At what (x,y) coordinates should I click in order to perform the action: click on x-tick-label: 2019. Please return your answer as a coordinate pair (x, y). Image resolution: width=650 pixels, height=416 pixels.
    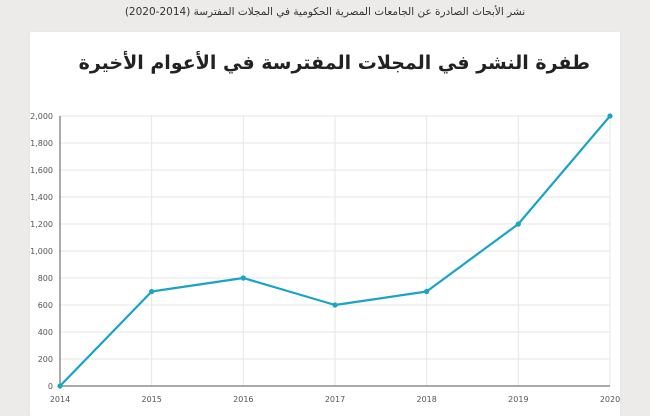
    Looking at the image, I should click on (518, 399).